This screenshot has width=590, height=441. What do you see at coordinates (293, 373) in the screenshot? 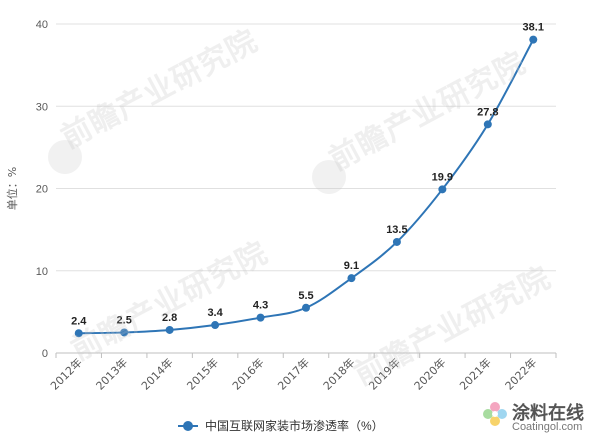
I see `x-tick-label: 2017年` at bounding box center [293, 373].